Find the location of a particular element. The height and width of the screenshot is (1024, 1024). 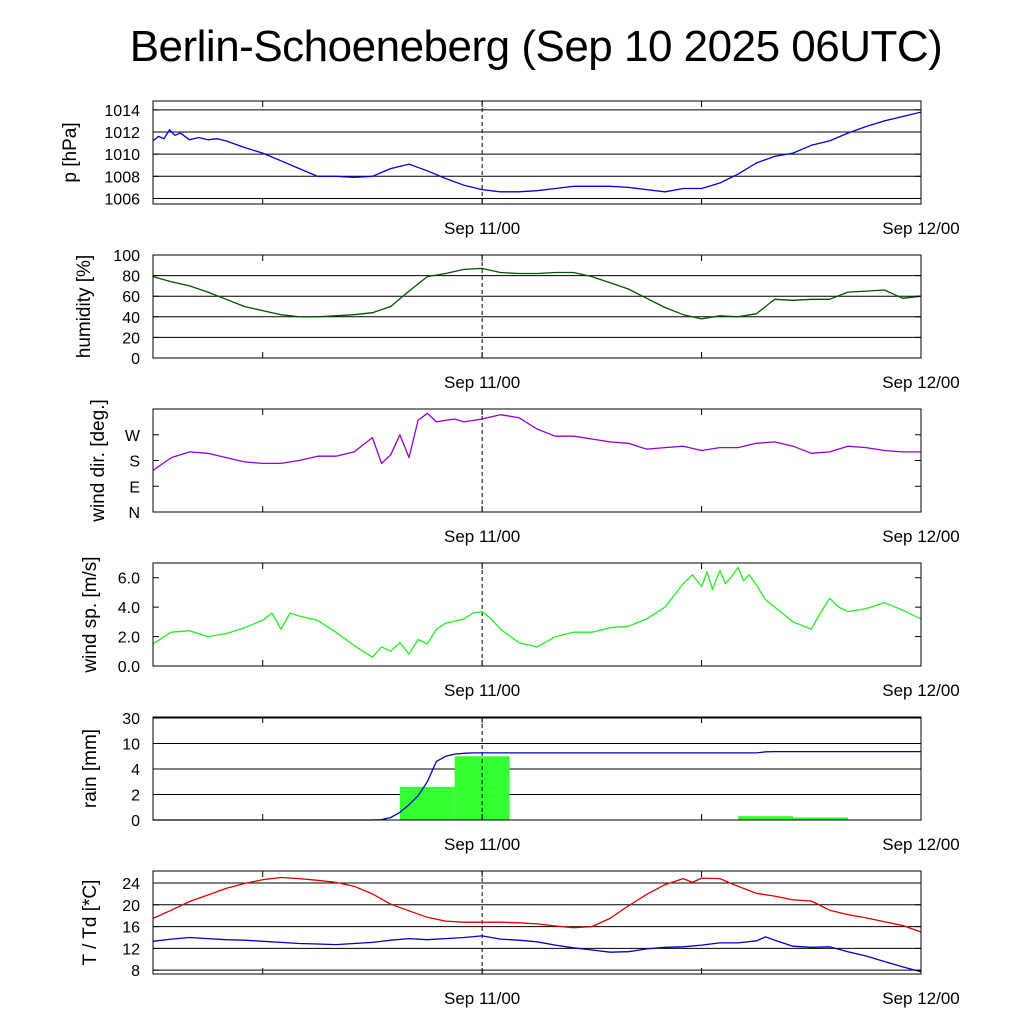

y-axis-label: T / Td [*C] is located at coordinates (90, 923).